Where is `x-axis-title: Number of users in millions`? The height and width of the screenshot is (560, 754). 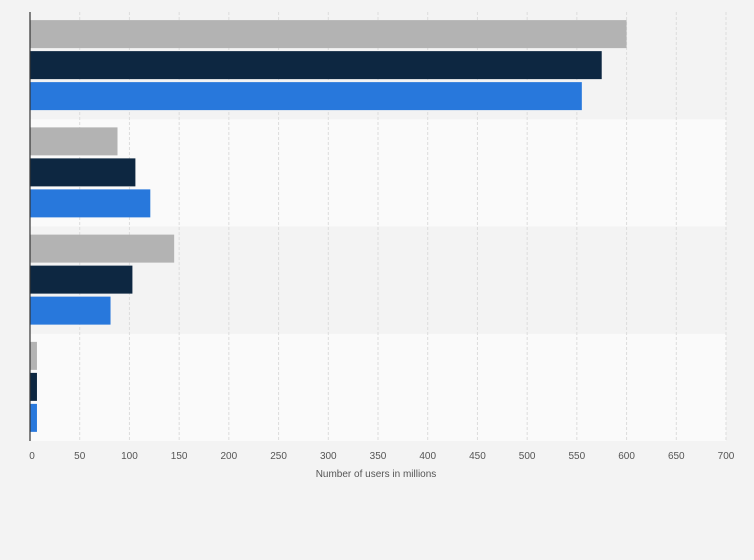 x-axis-title: Number of users in millions is located at coordinates (376, 474).